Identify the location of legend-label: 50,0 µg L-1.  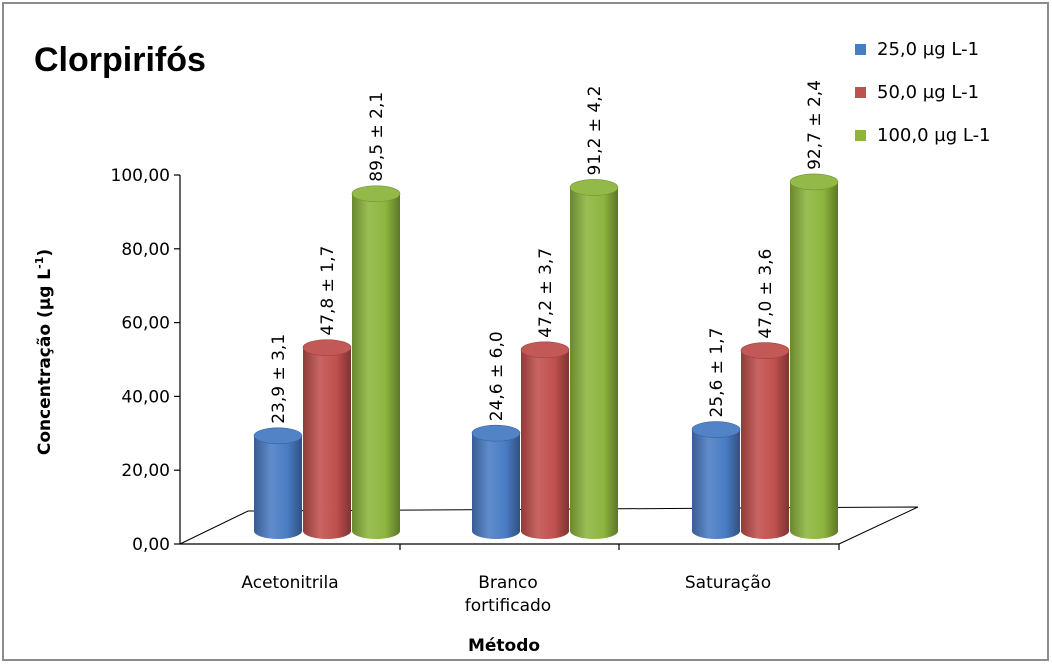
(928, 92).